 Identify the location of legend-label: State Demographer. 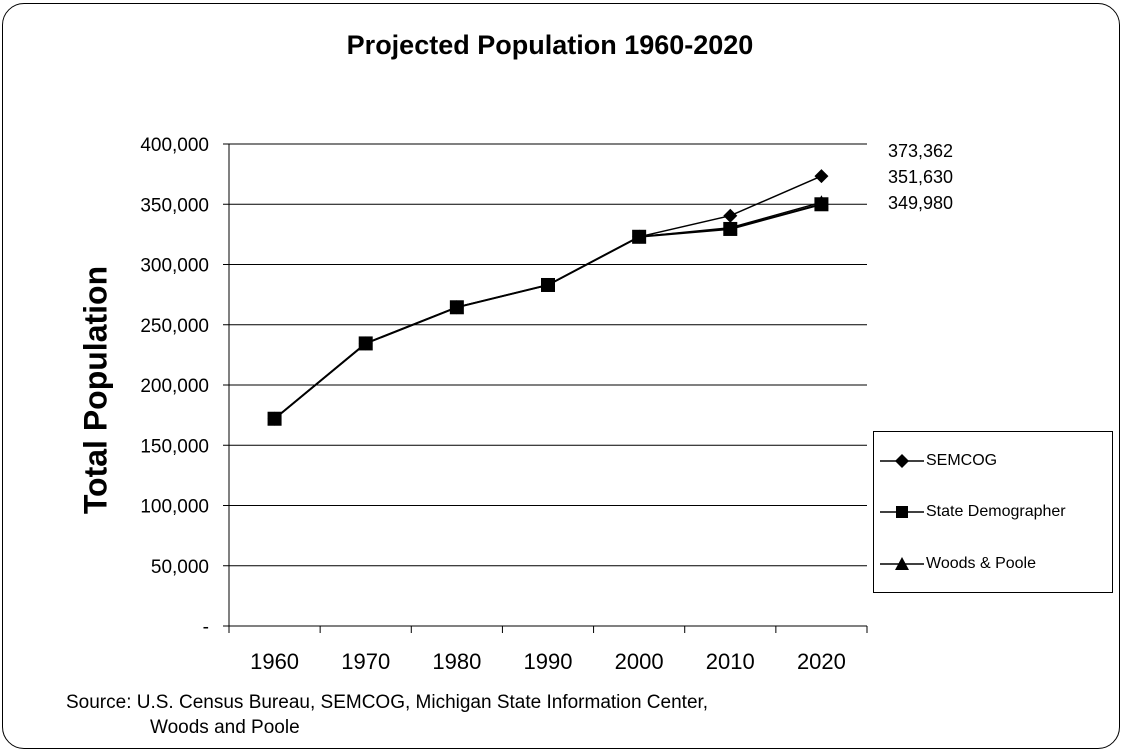
(996, 511).